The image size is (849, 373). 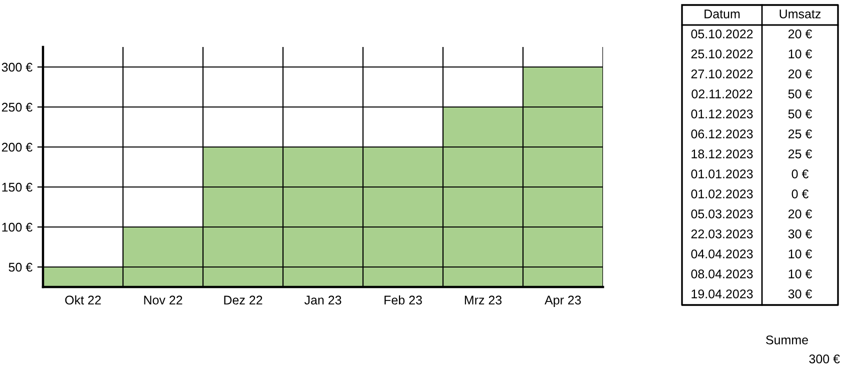 I want to click on text: 01.12.2023, so click(x=722, y=114).